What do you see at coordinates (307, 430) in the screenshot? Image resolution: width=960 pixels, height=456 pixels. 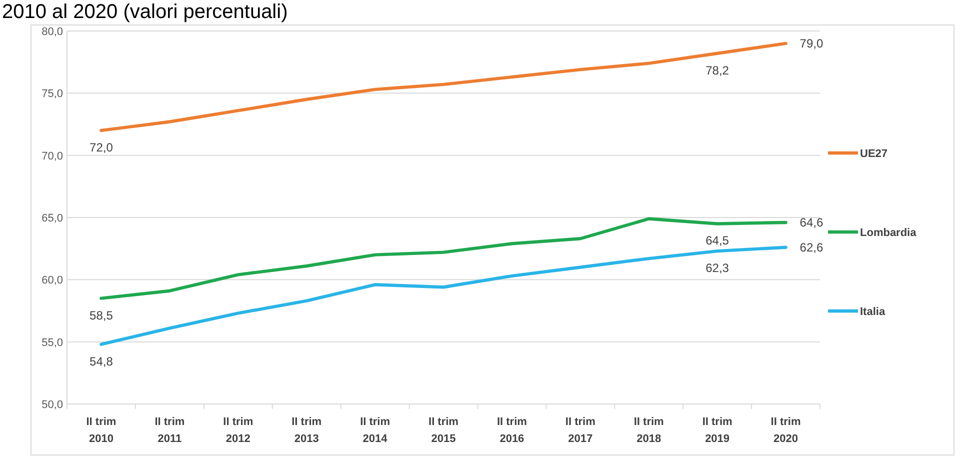 I see `x-tick-label: II trim 2013` at bounding box center [307, 430].